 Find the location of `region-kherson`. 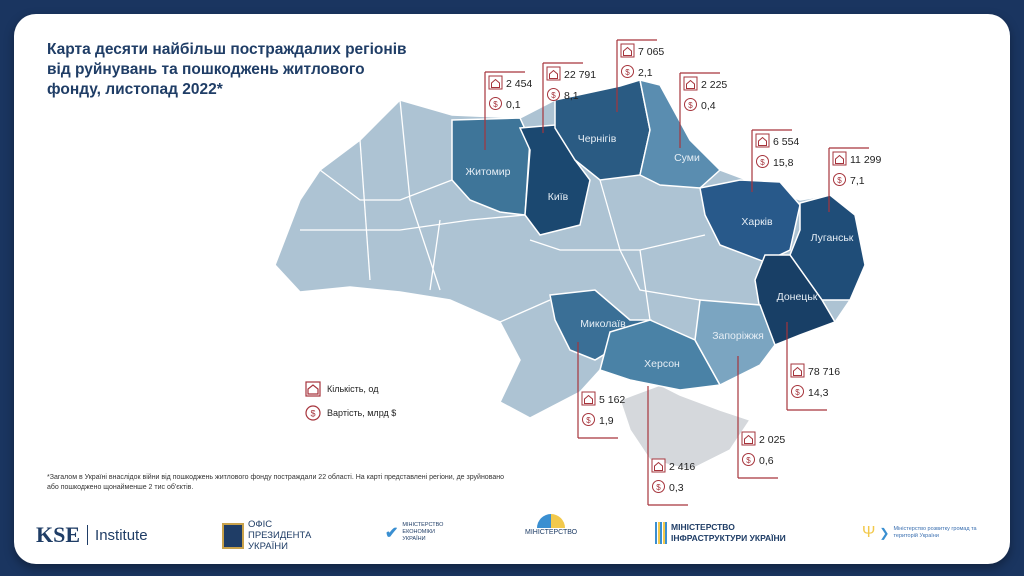

region-kherson is located at coordinates (660, 355).